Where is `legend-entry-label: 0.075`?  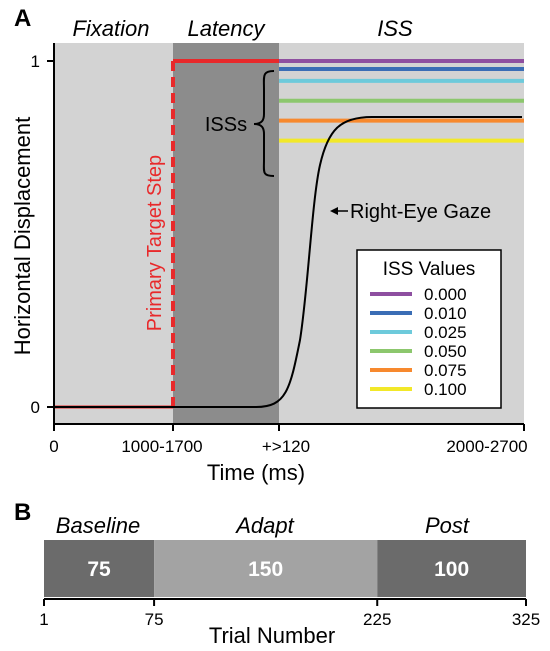
legend-entry-label: 0.075 is located at coordinates (445, 370).